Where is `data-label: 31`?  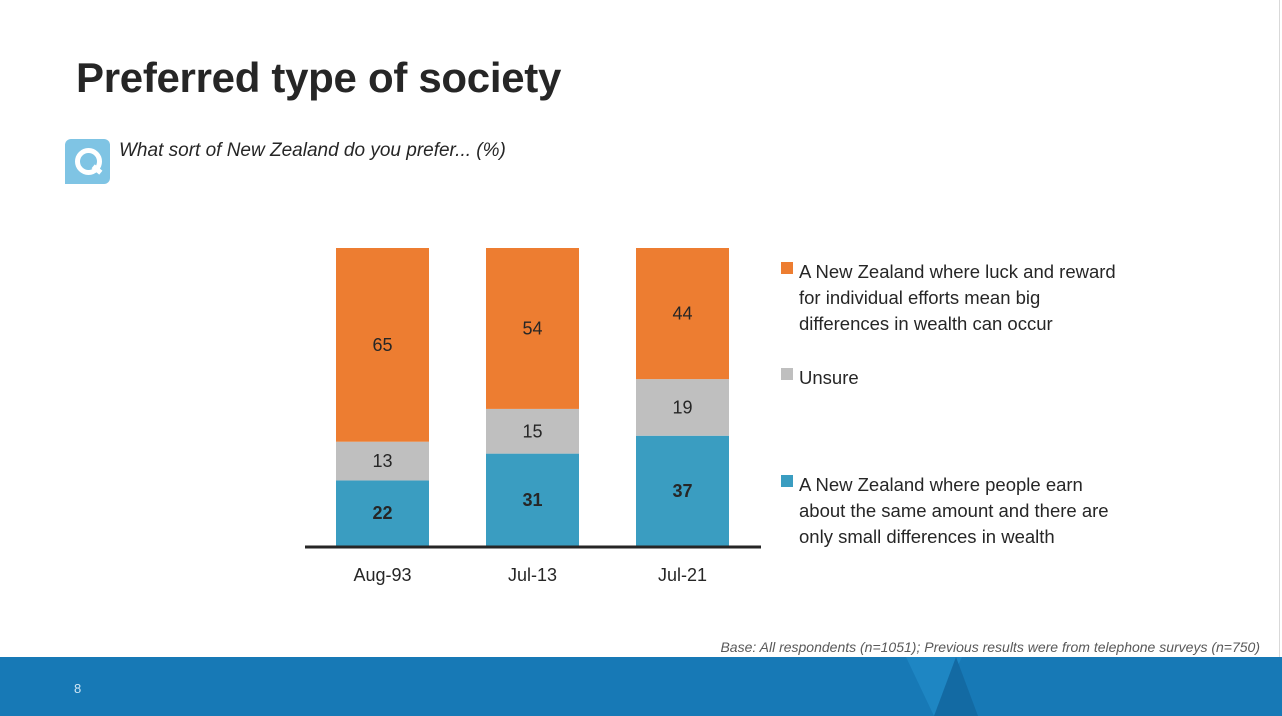 data-label: 31 is located at coordinates (532, 500).